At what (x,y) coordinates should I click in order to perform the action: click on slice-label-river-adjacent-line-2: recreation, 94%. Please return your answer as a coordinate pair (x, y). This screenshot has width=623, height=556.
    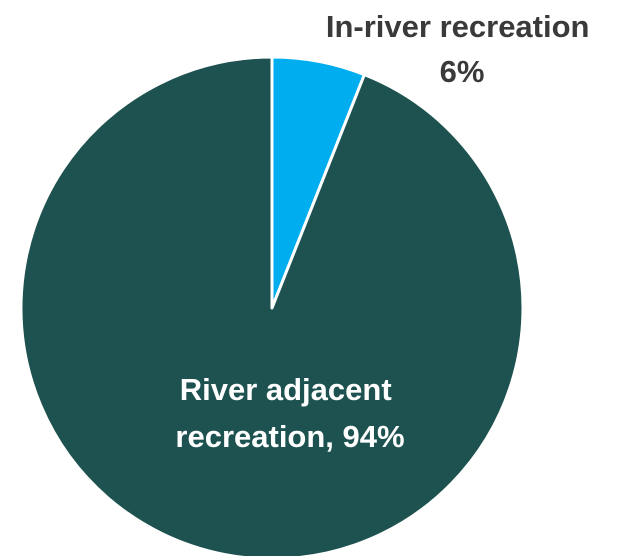
    Looking at the image, I should click on (289, 436).